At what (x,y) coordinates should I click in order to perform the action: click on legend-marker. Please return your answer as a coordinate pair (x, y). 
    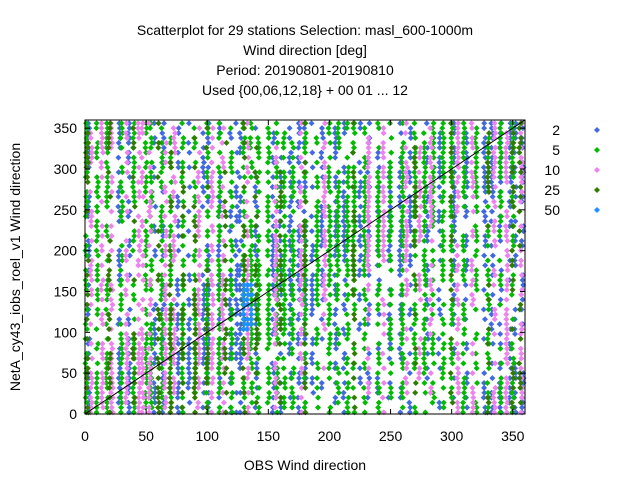
    Looking at the image, I should click on (597, 210).